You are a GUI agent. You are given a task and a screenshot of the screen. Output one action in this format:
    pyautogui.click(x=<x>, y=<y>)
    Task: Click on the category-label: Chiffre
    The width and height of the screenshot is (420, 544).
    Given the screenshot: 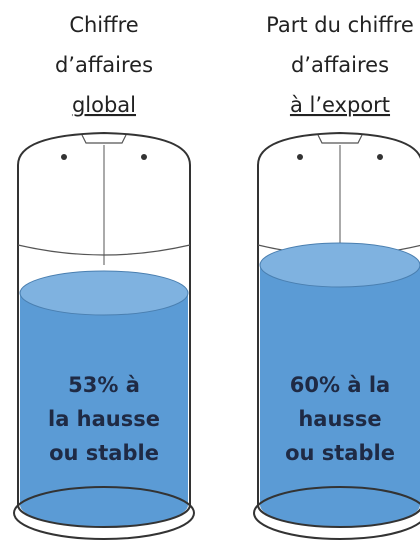 What is the action you would take?
    pyautogui.click(x=103, y=25)
    